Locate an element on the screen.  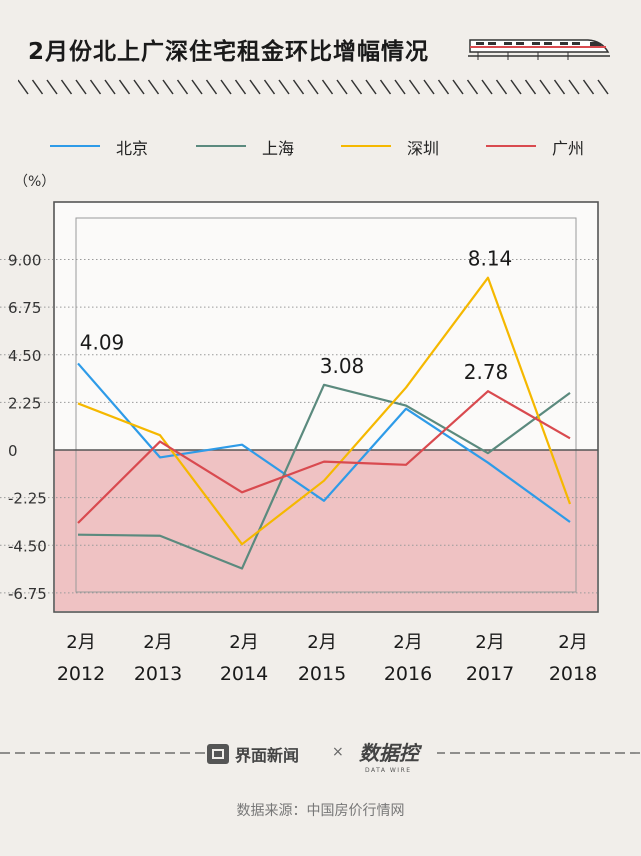
brand-name: 界面新闻 is located at coordinates (267, 755).